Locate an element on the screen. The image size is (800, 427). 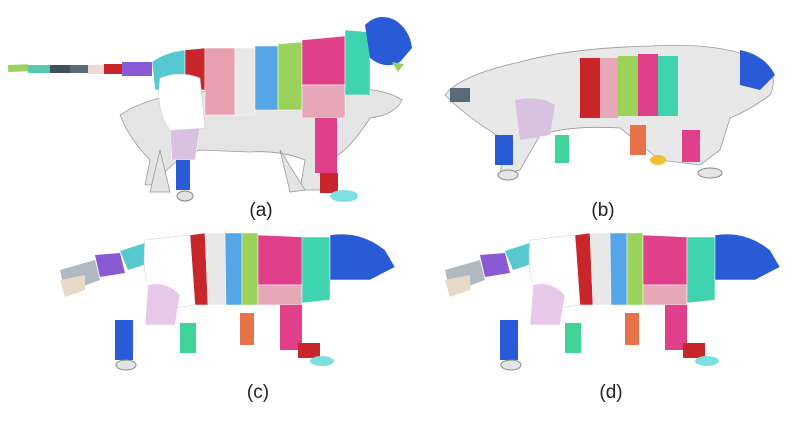
lion-legs is located at coordinates (267, 160).